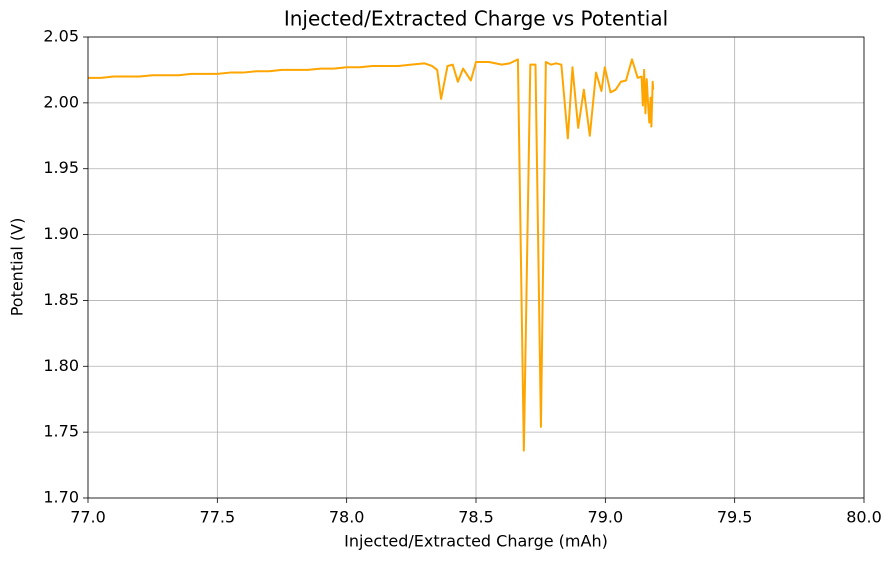 The height and width of the screenshot is (561, 894). What do you see at coordinates (476, 541) in the screenshot?
I see `x-axis-label: Injected/Extracted Charge (mAh)` at bounding box center [476, 541].